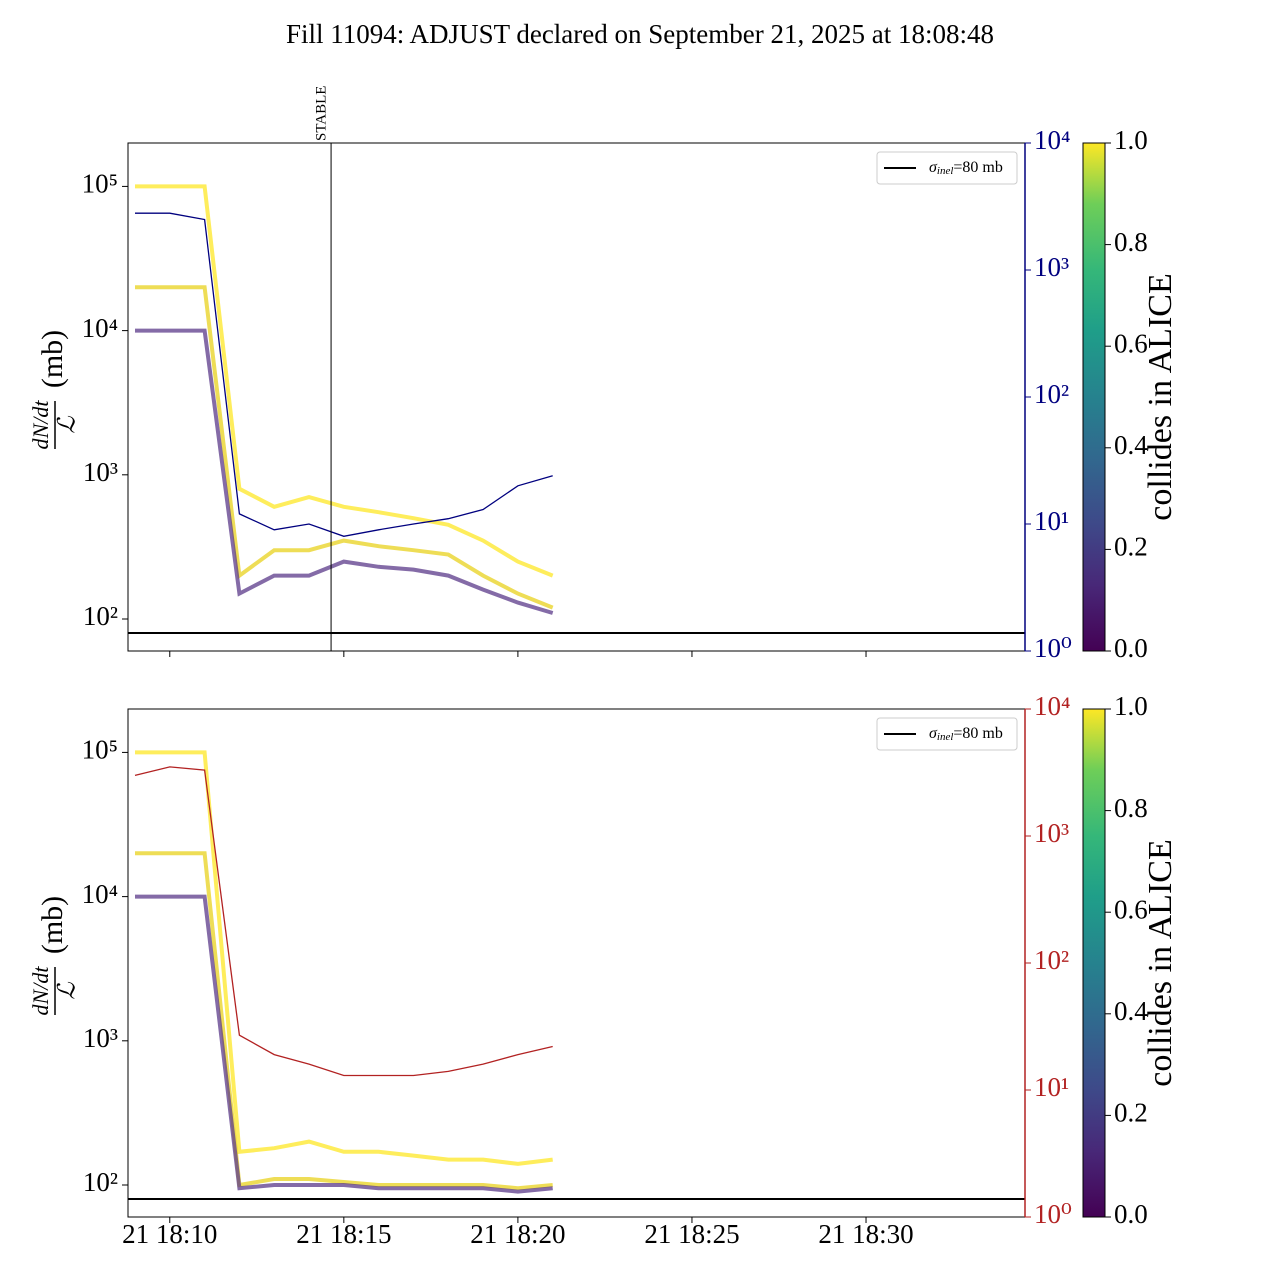 This screenshot has width=1280, height=1280. Describe the element at coordinates (865, 1234) in the screenshot. I see `x-tick-label: 21 18:30` at that location.